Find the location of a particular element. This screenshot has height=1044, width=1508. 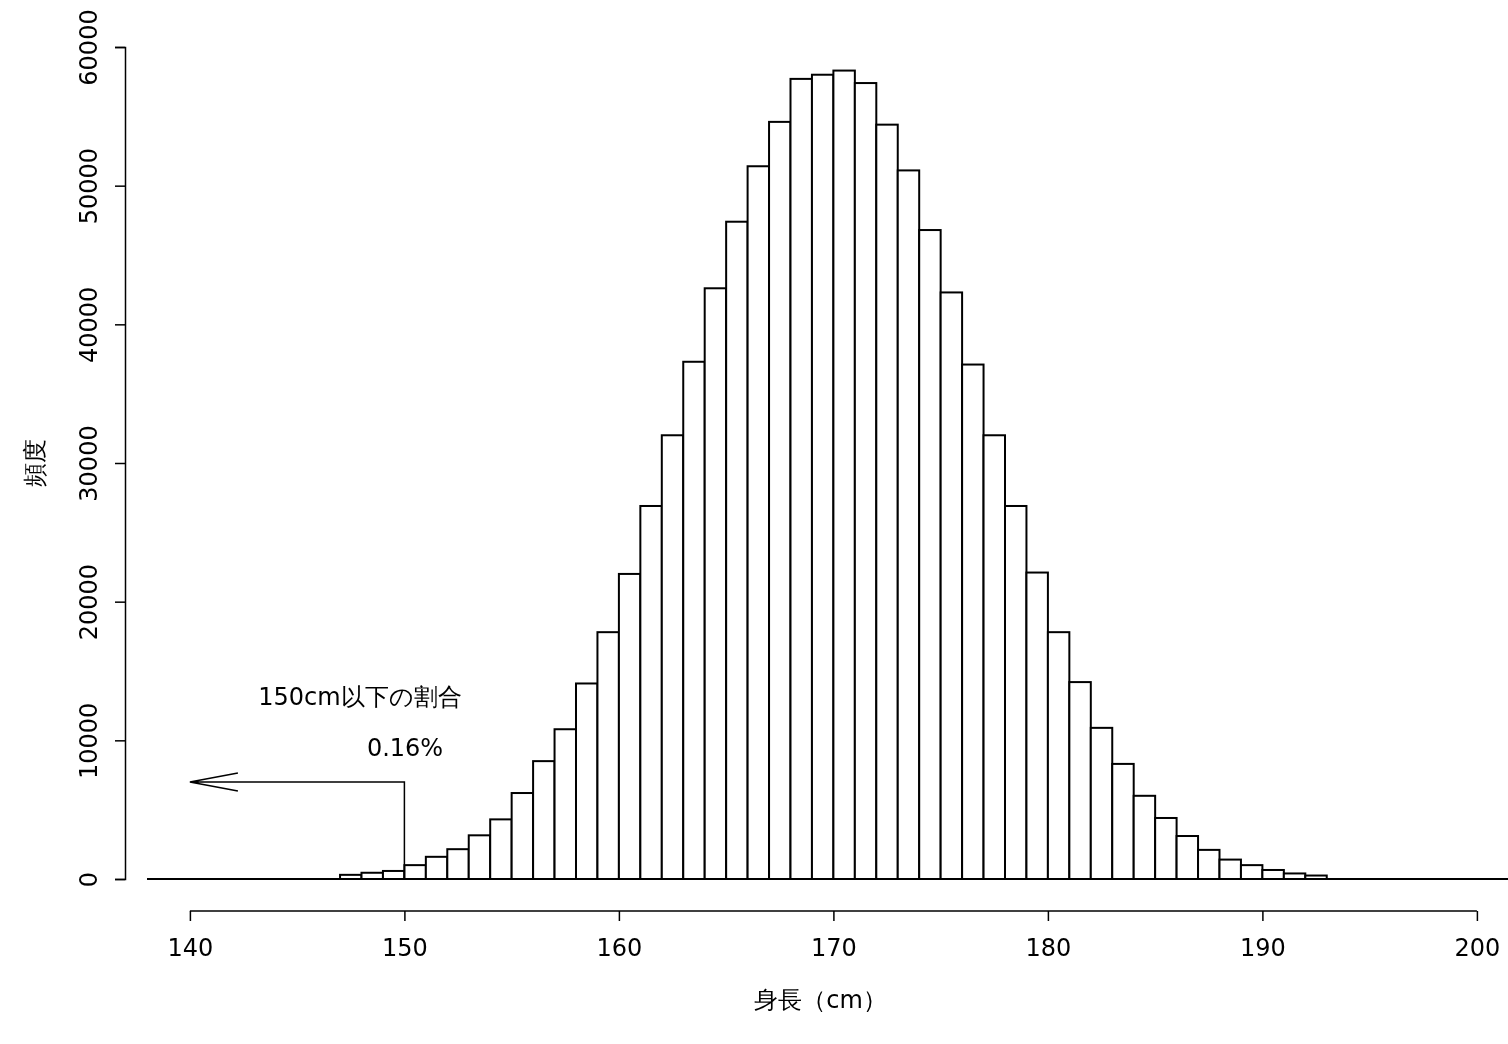

y-tick-label: 50000 is located at coordinates (89, 186).